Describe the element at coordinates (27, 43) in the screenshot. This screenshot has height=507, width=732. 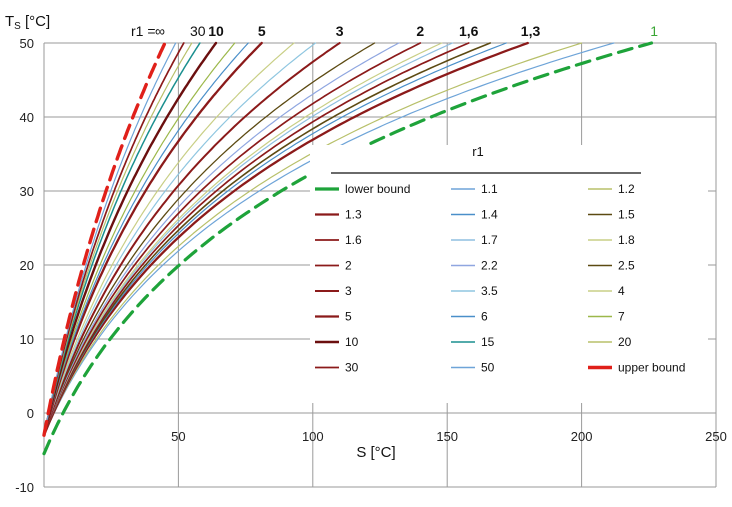
I see `y-tick-label-50: 50` at that location.